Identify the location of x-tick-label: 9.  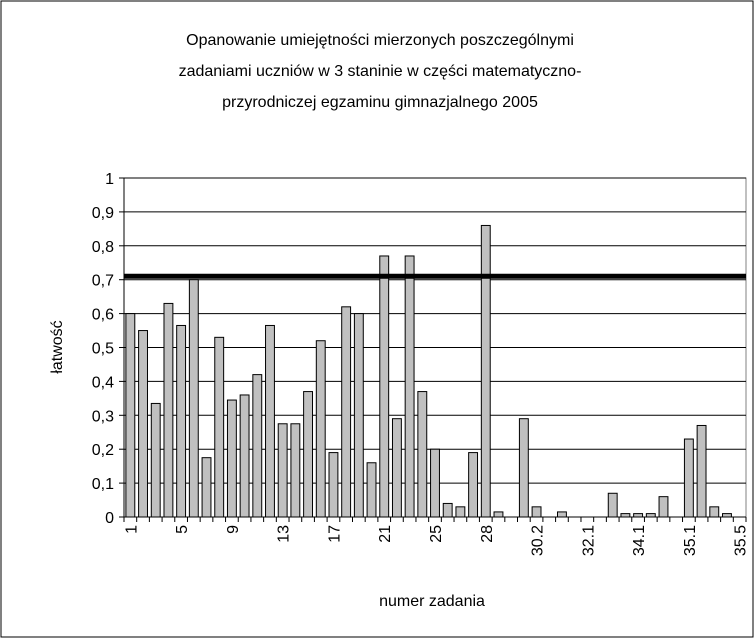
(233, 529).